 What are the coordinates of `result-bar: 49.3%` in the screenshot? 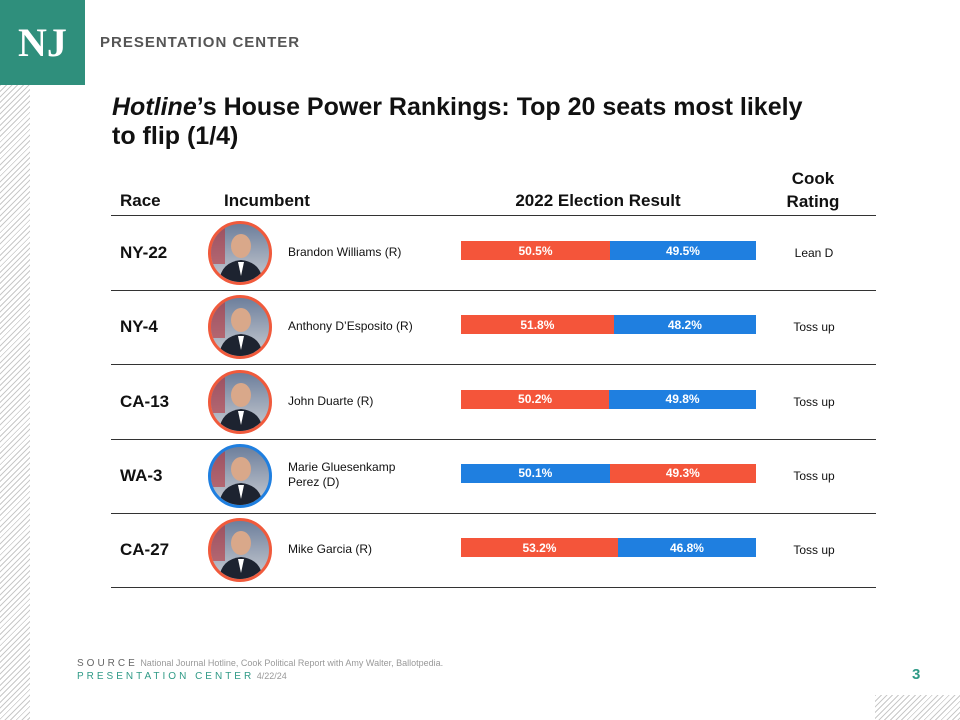 It's located at (682, 473).